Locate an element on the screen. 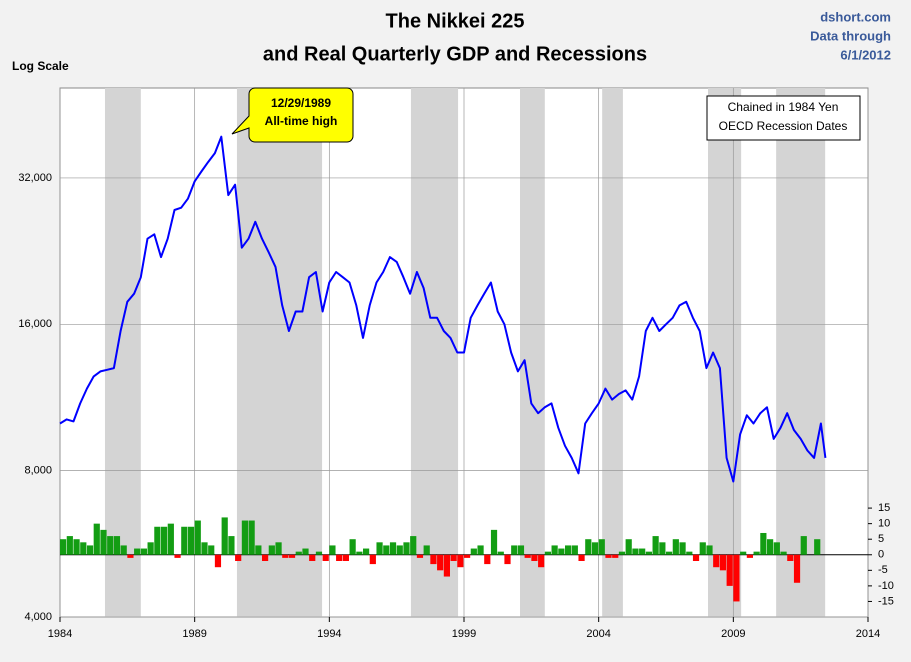 This screenshot has width=911, height=662. source: dshort.com is located at coordinates (855, 16).